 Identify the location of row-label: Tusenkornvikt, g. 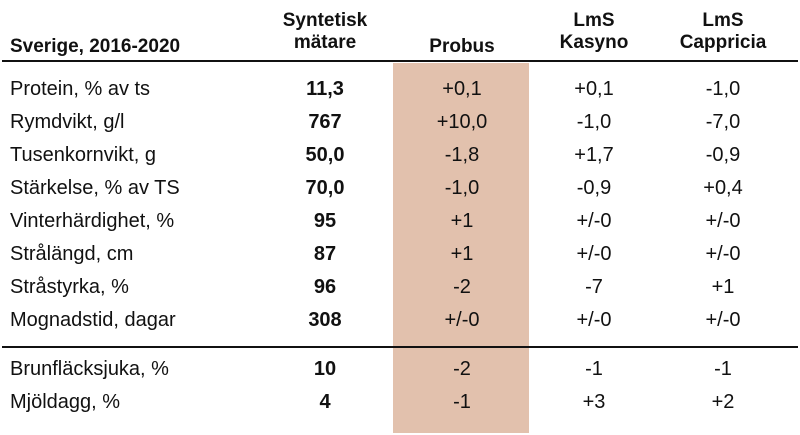
(83, 155).